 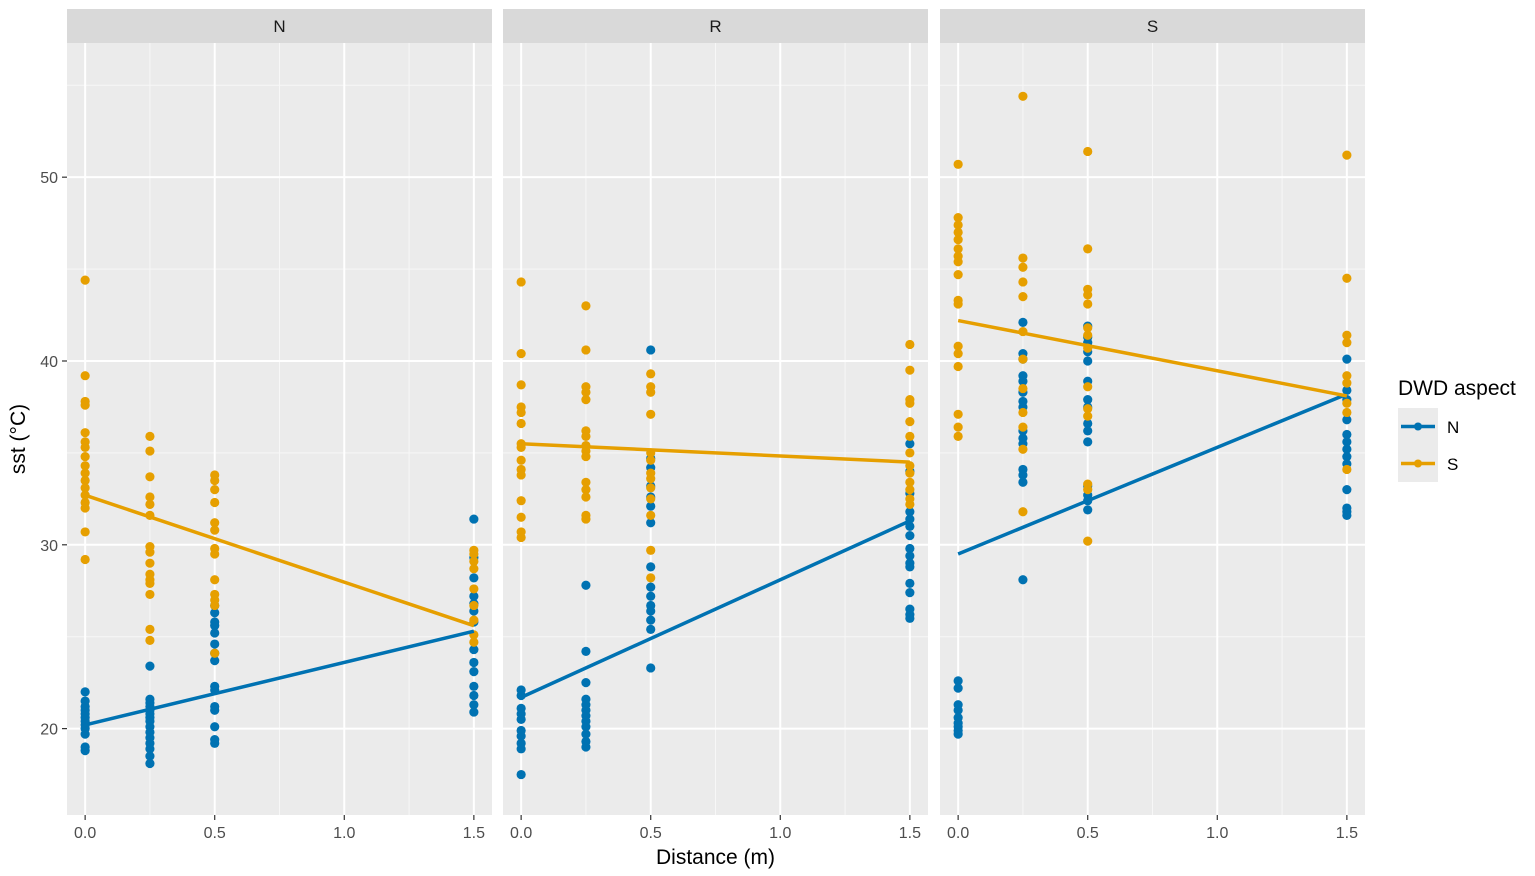 I want to click on y-axis-title: sst (°C), so click(x=18, y=439).